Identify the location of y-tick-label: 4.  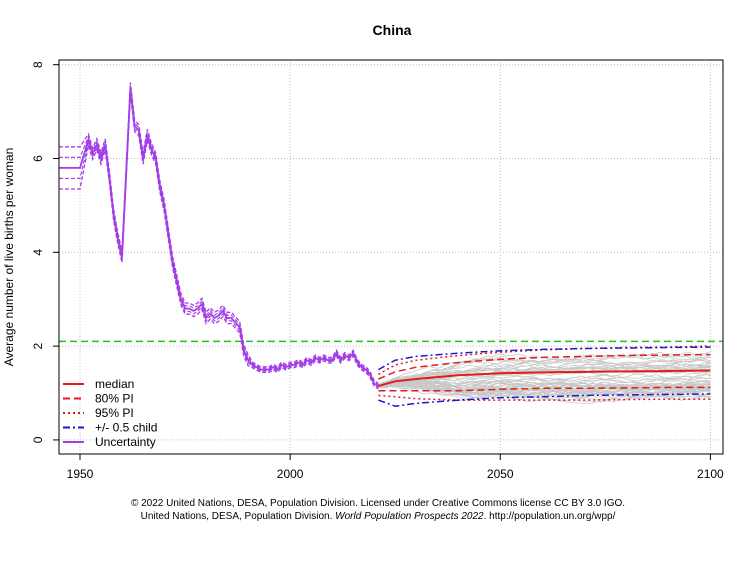
(38, 252).